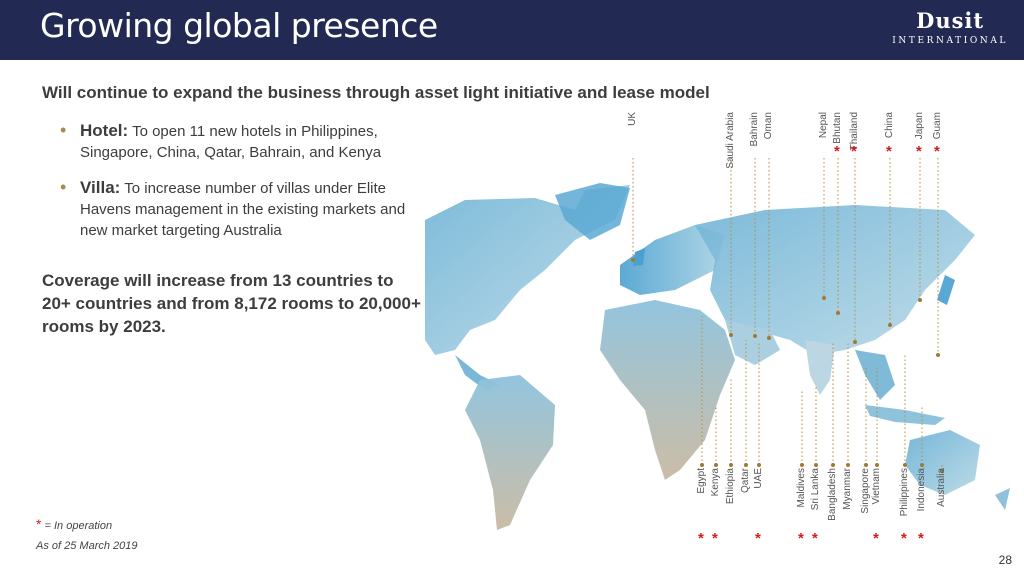  I want to click on page-number: 28, so click(1005, 560).